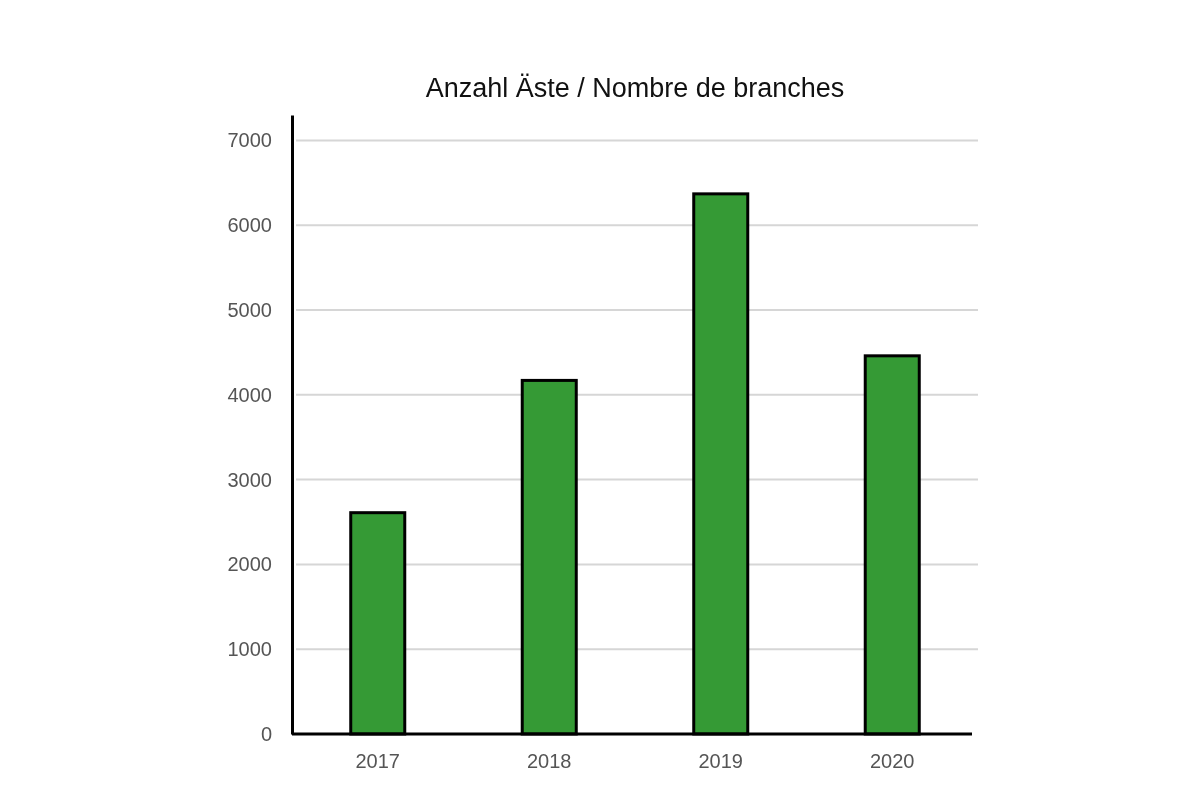 This screenshot has width=1200, height=800. What do you see at coordinates (249, 394) in the screenshot?
I see `y-tick-label: 4000` at bounding box center [249, 394].